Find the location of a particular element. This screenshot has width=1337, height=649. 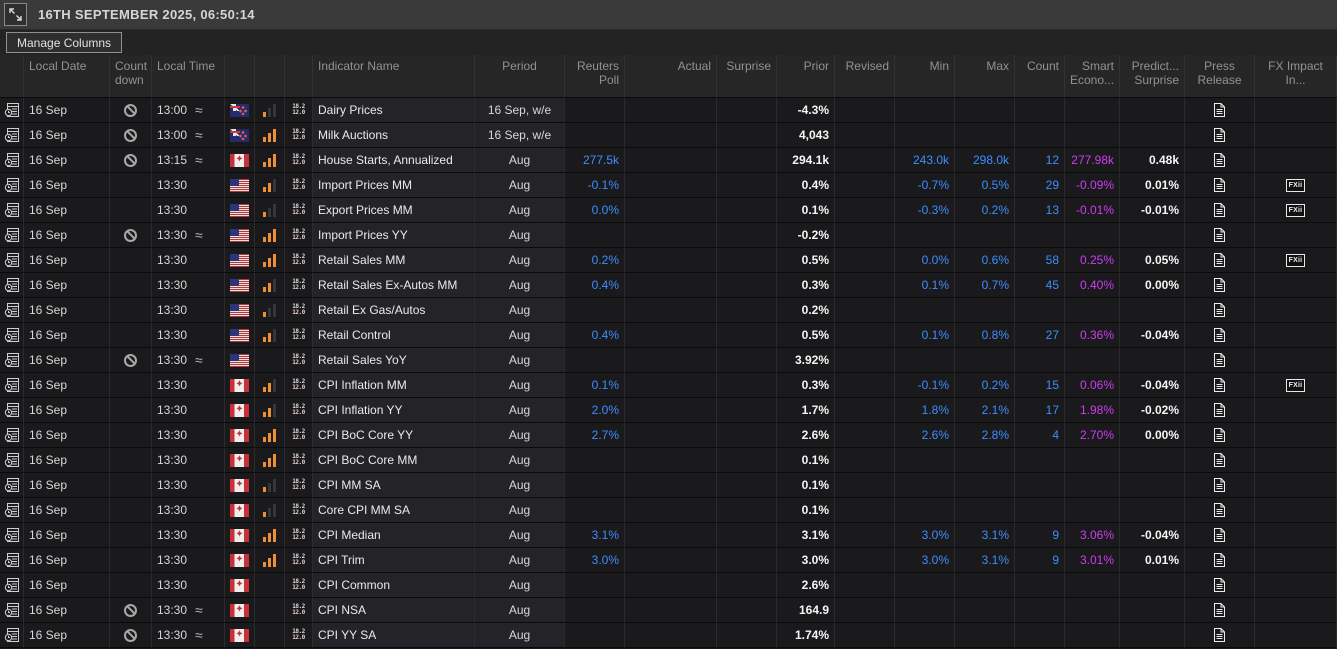

cell-smart is located at coordinates (1092, 460).